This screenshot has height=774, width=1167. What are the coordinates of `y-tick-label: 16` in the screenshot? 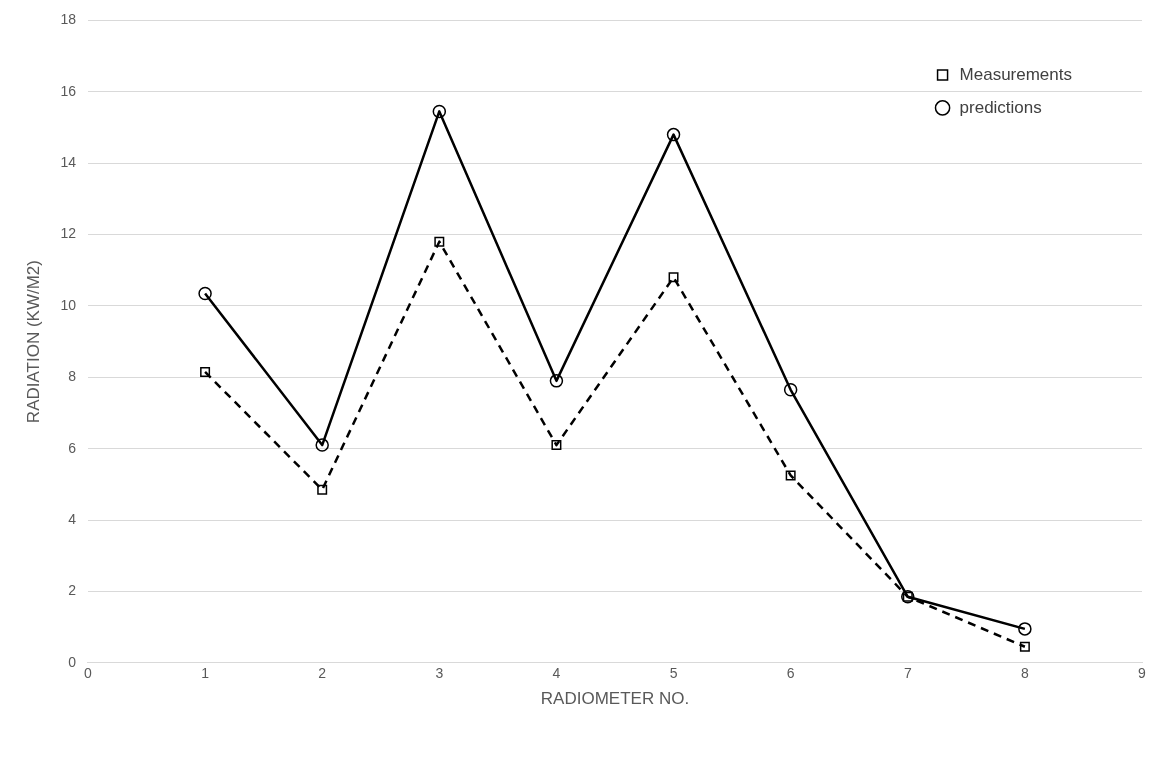 It's located at (68, 90).